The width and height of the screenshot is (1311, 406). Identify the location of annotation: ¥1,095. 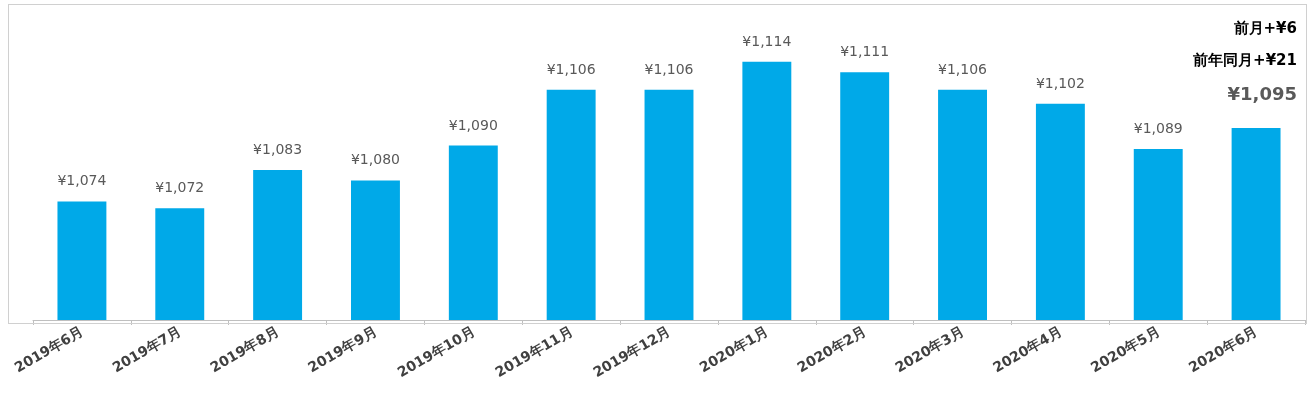
(1262, 93).